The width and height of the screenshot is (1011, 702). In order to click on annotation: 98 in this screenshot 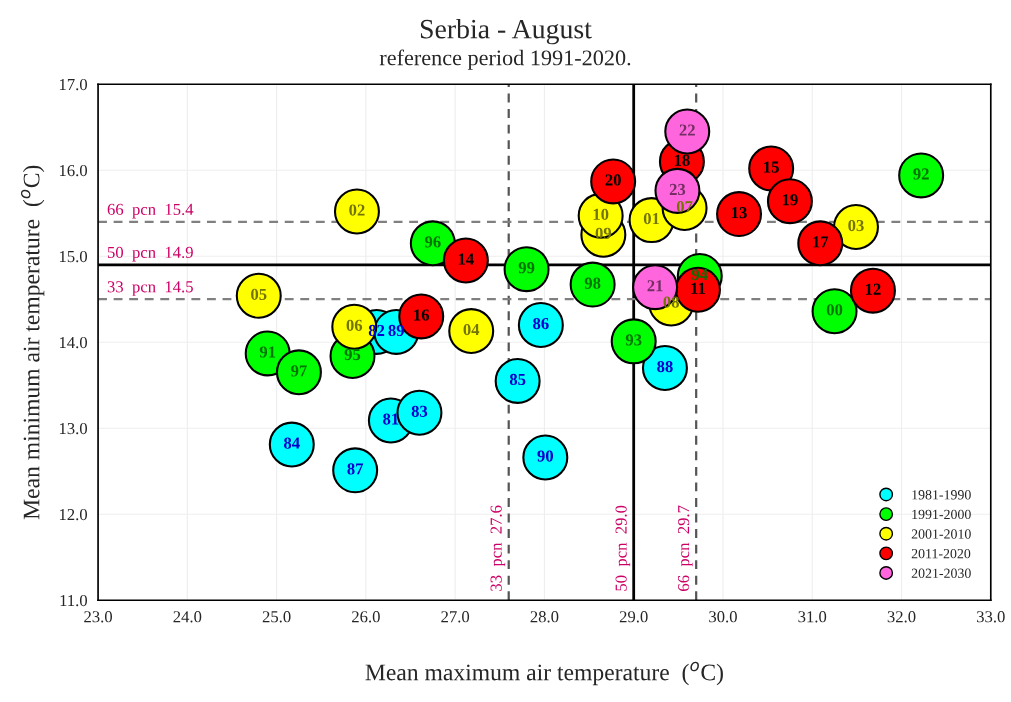, I will do `click(592, 283)`.